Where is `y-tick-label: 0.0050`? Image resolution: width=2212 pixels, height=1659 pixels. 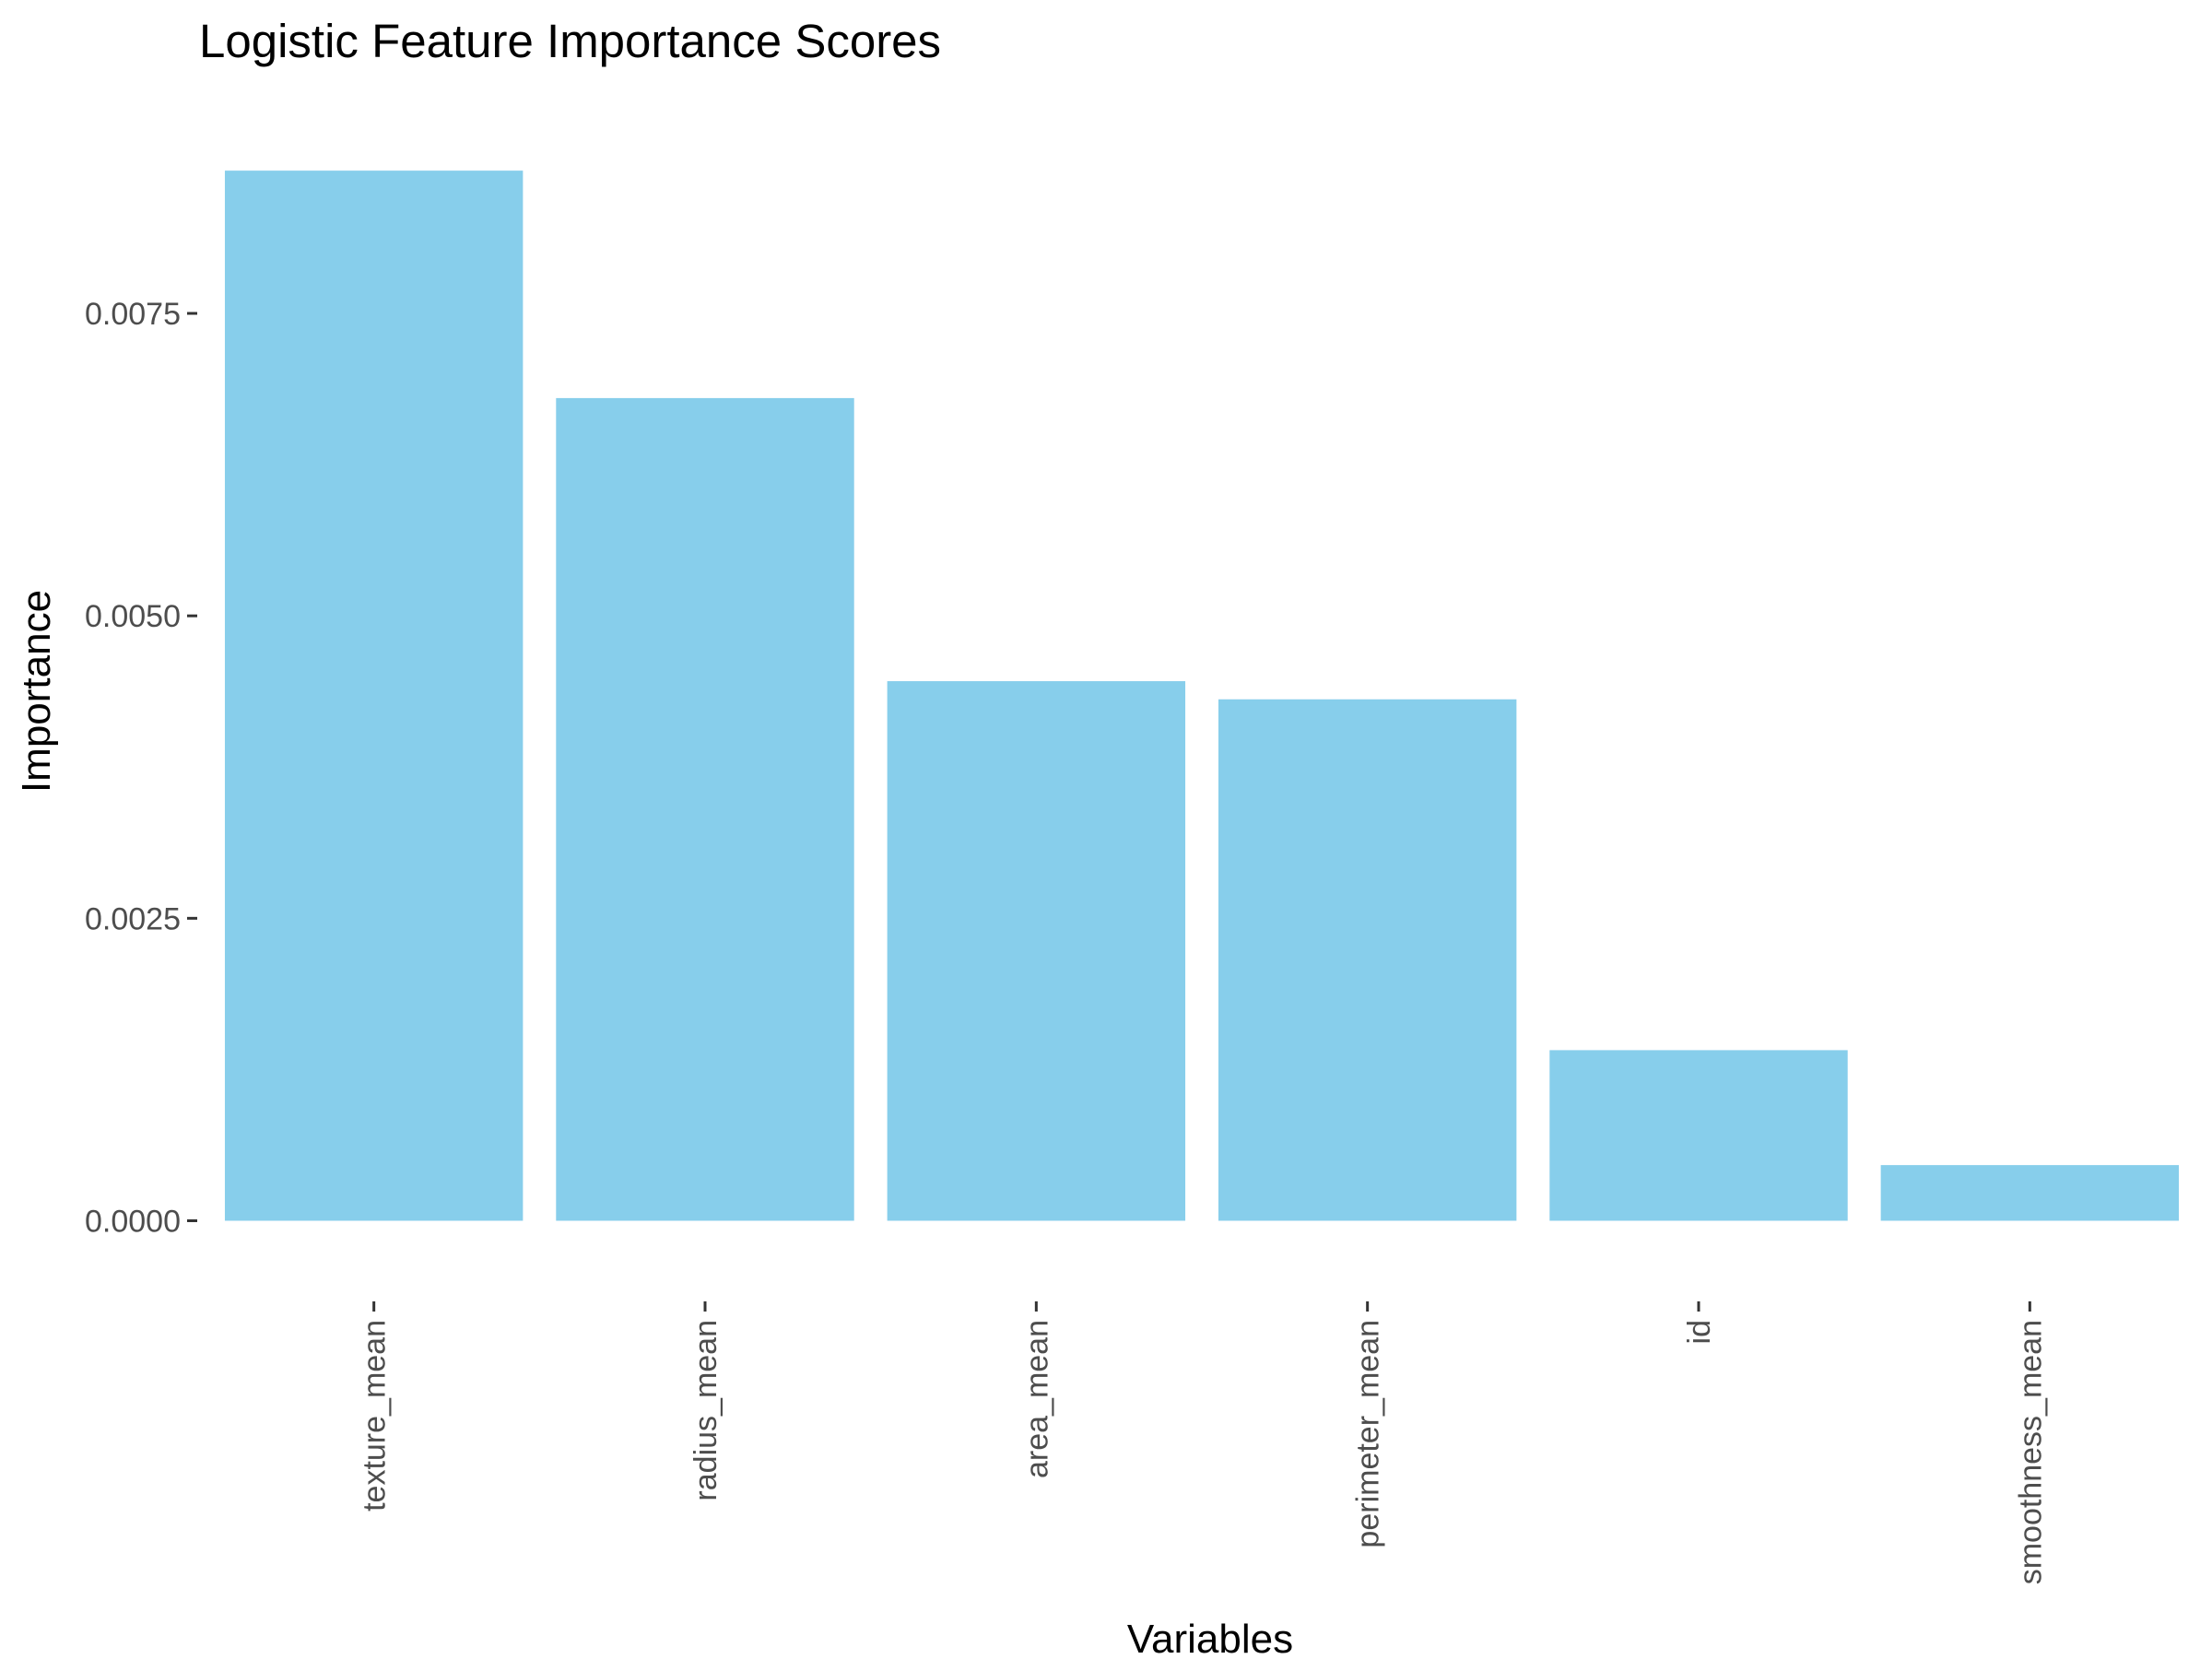
y-tick-label: 0.0050 is located at coordinates (133, 616).